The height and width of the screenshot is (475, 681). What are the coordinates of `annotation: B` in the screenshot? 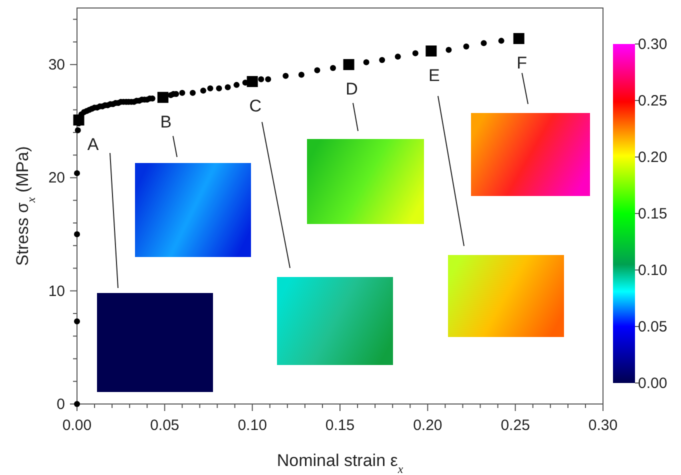 It's located at (166, 122).